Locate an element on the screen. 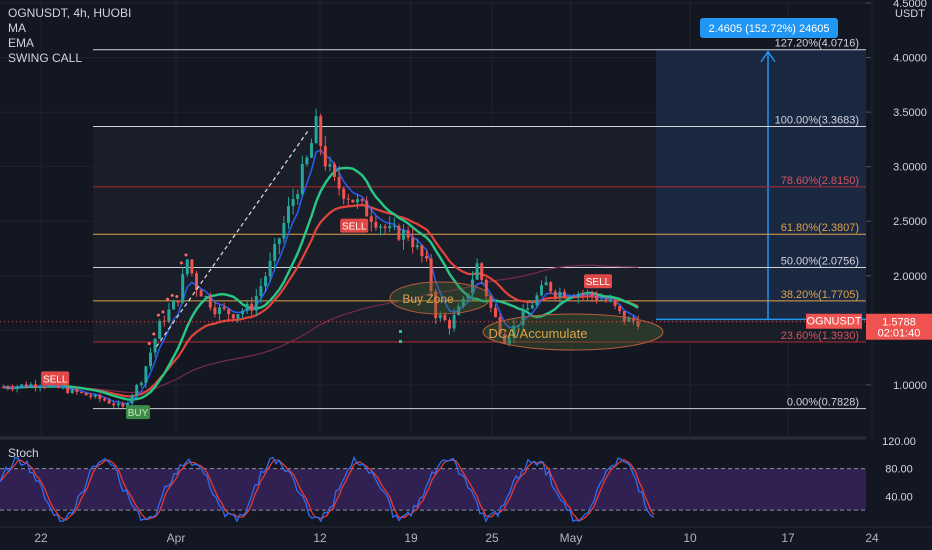  fib-label: 23.60%(1.3930) is located at coordinates (820, 336).